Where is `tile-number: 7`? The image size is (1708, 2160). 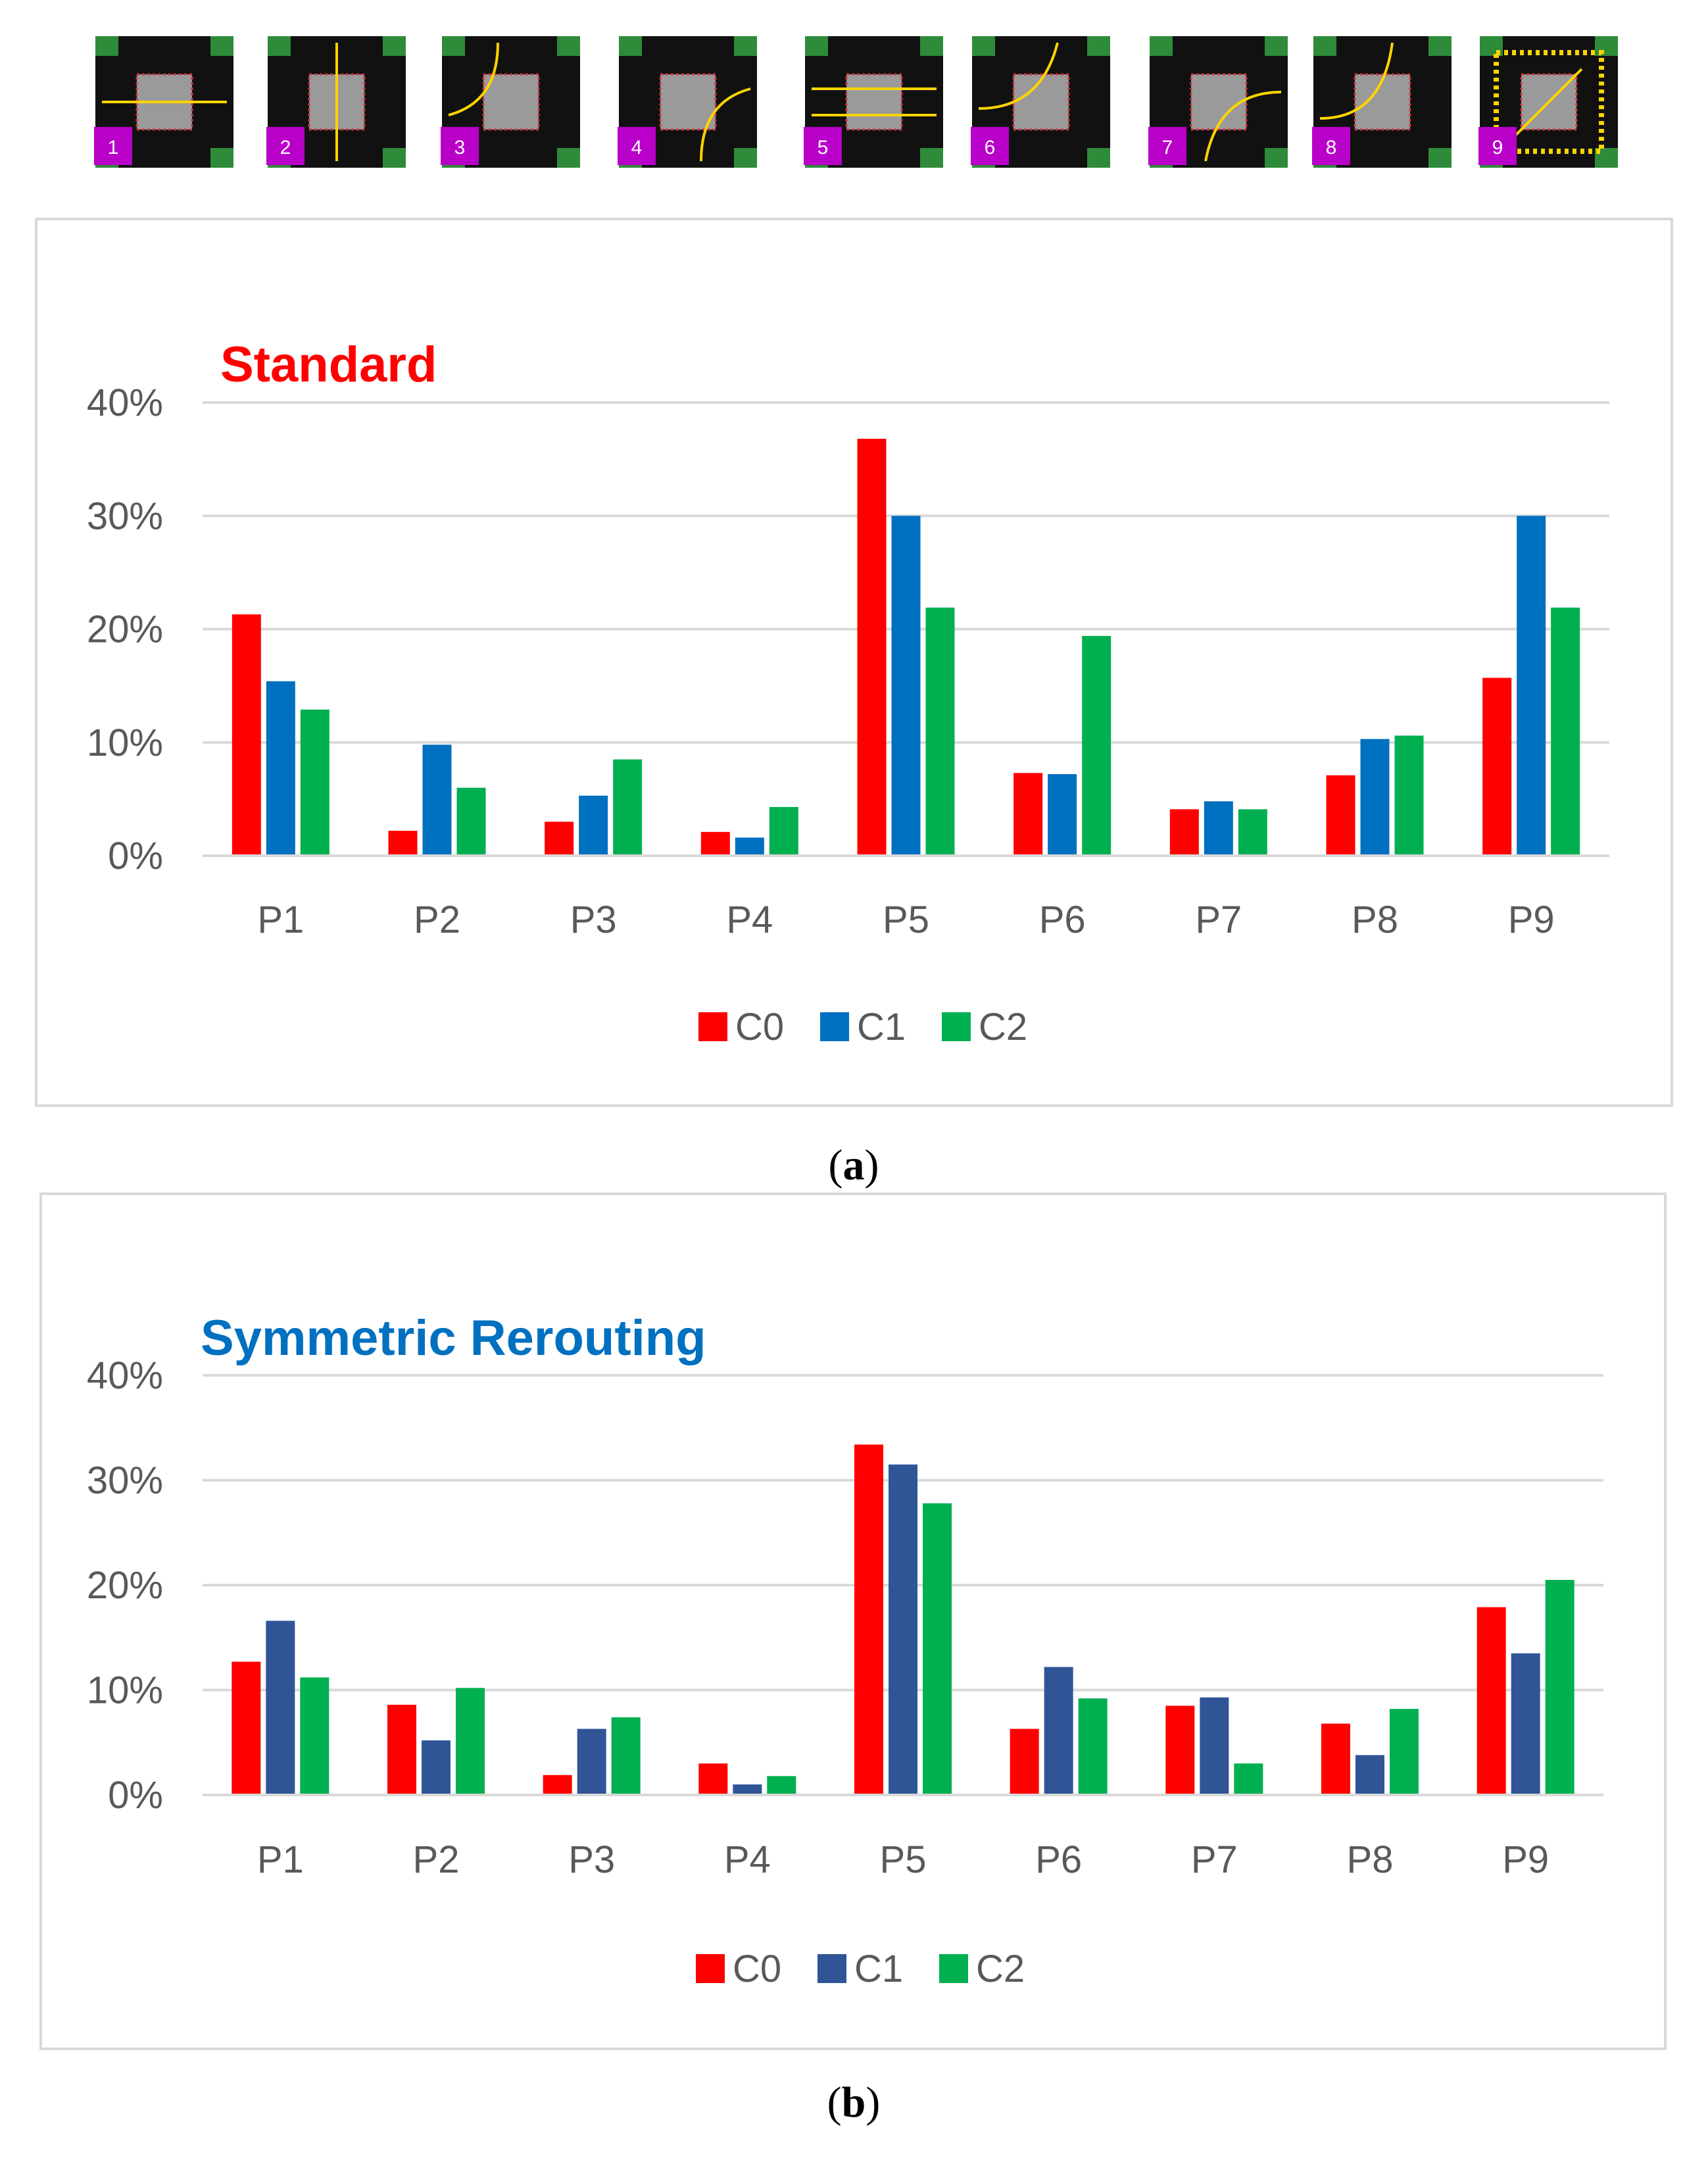
tile-number: 7 is located at coordinates (1167, 148).